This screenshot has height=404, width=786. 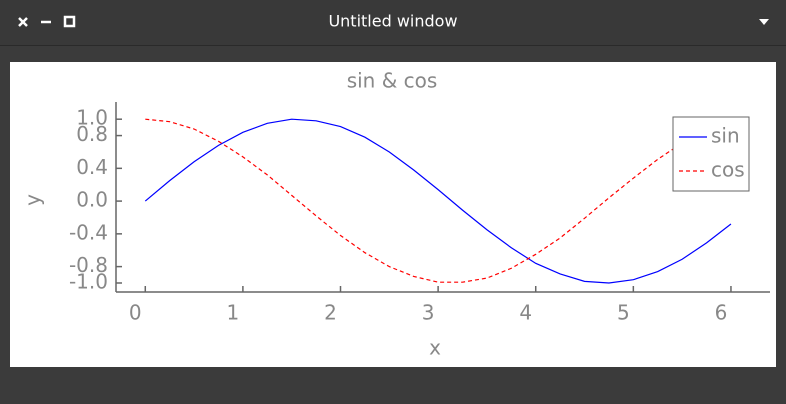 I want to click on y-tick-label: 0.8, so click(x=92, y=134).